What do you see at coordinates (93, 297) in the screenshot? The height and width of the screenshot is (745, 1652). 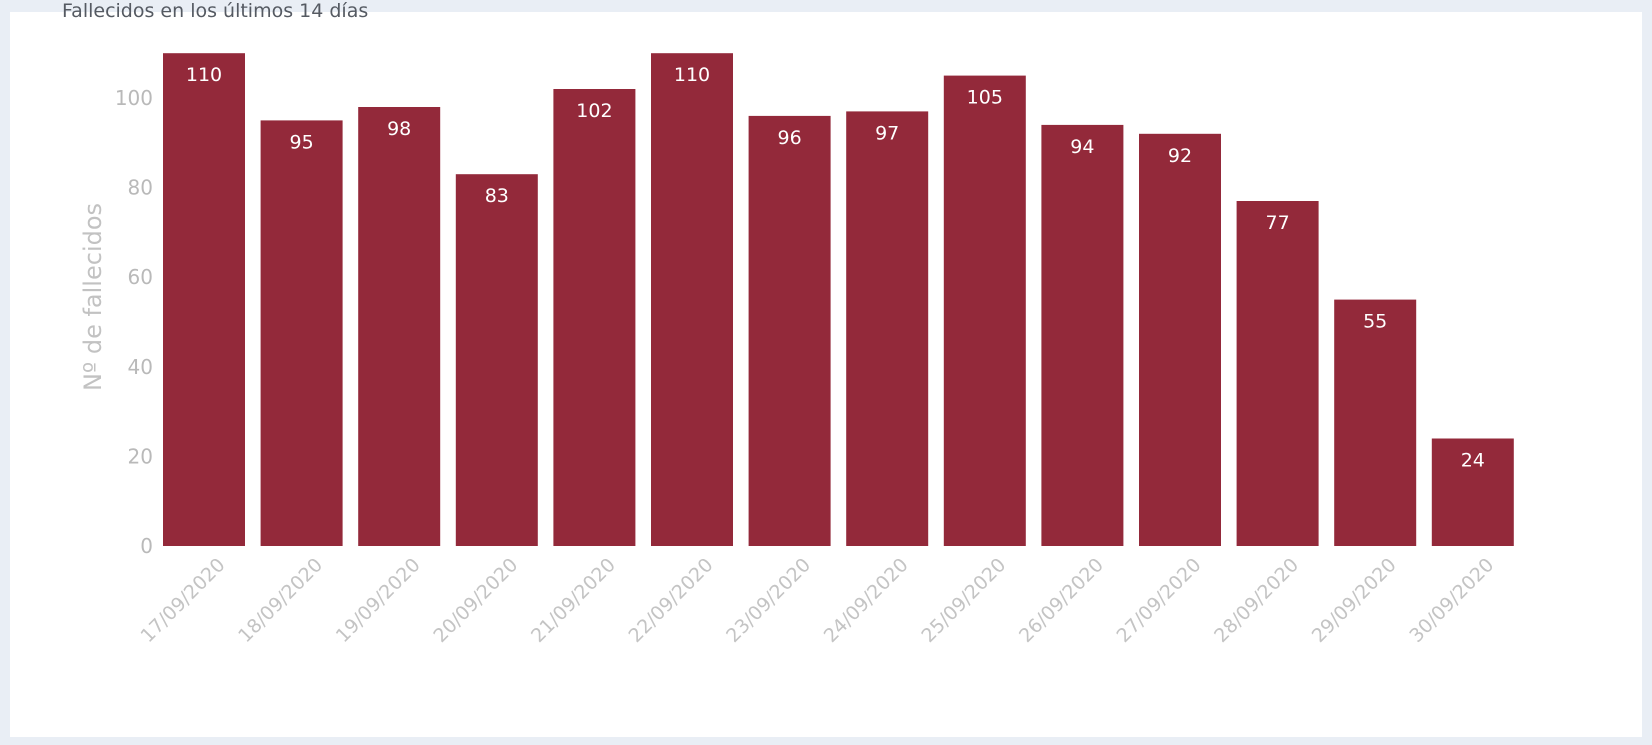 I see `y-axis-label: Nº de fallecidos` at bounding box center [93, 297].